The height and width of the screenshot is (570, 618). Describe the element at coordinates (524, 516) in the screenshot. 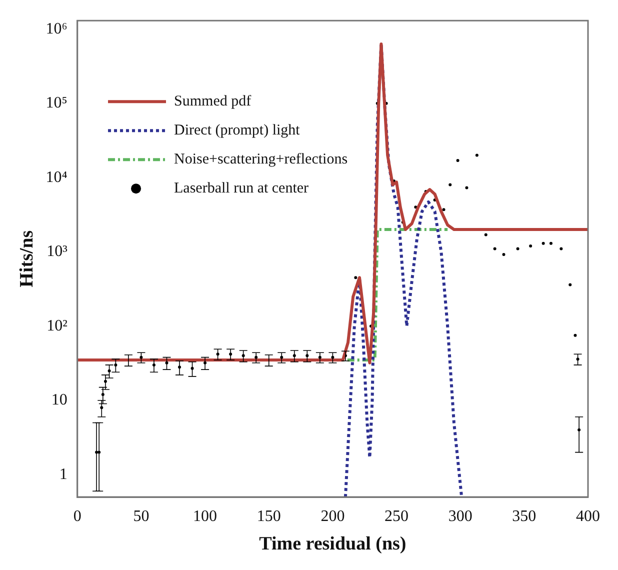

I see `x-tick-label: 350` at that location.